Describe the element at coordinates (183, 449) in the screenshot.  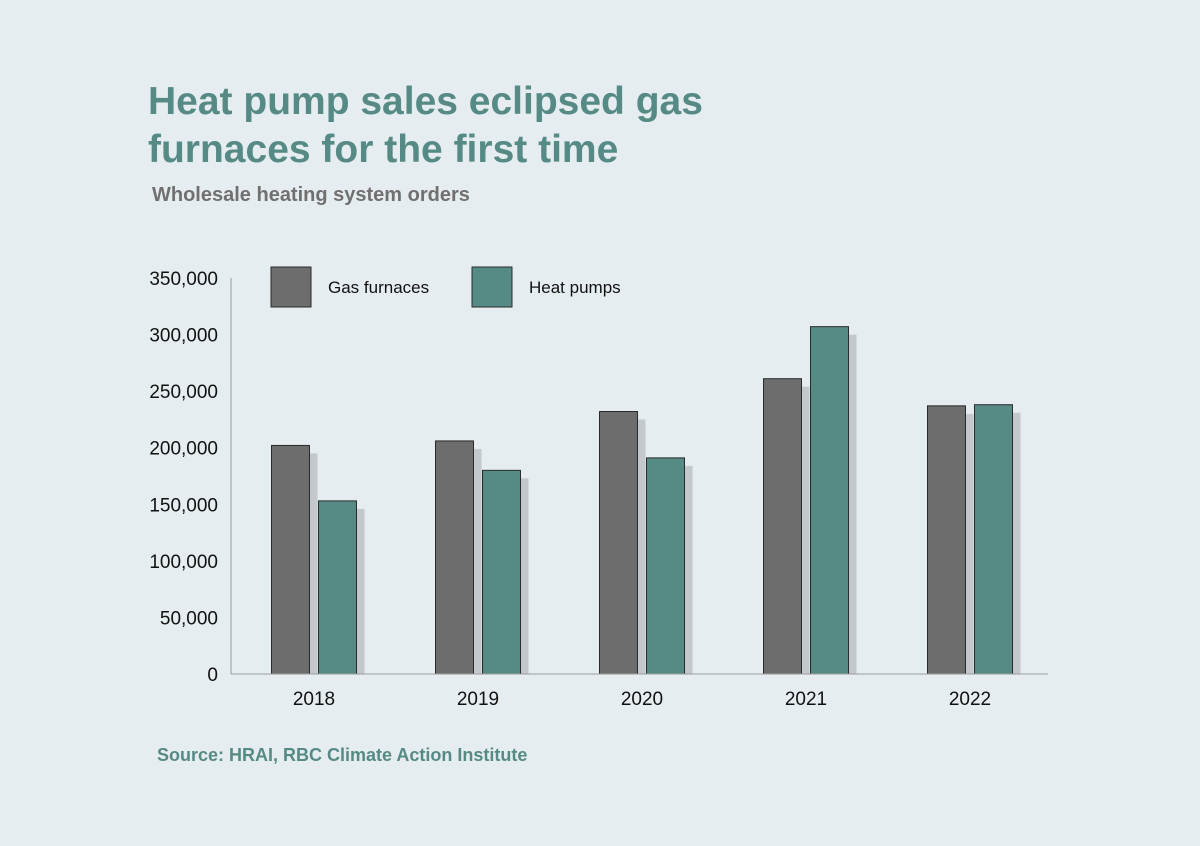
I see `y-tick-label: 200,000` at that location.